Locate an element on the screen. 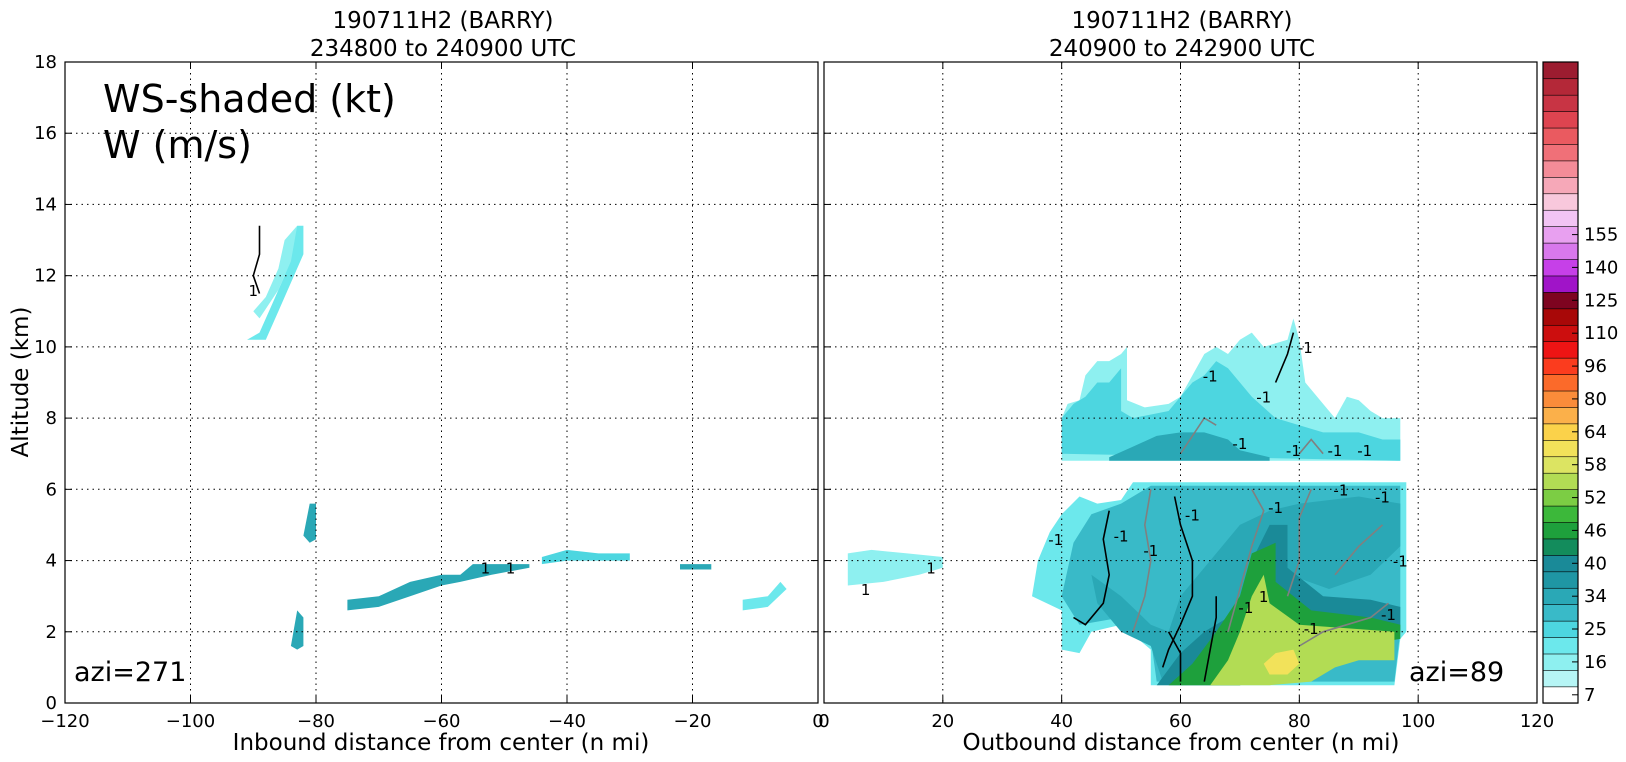  y-tick-label: 2 is located at coordinates (51, 632).